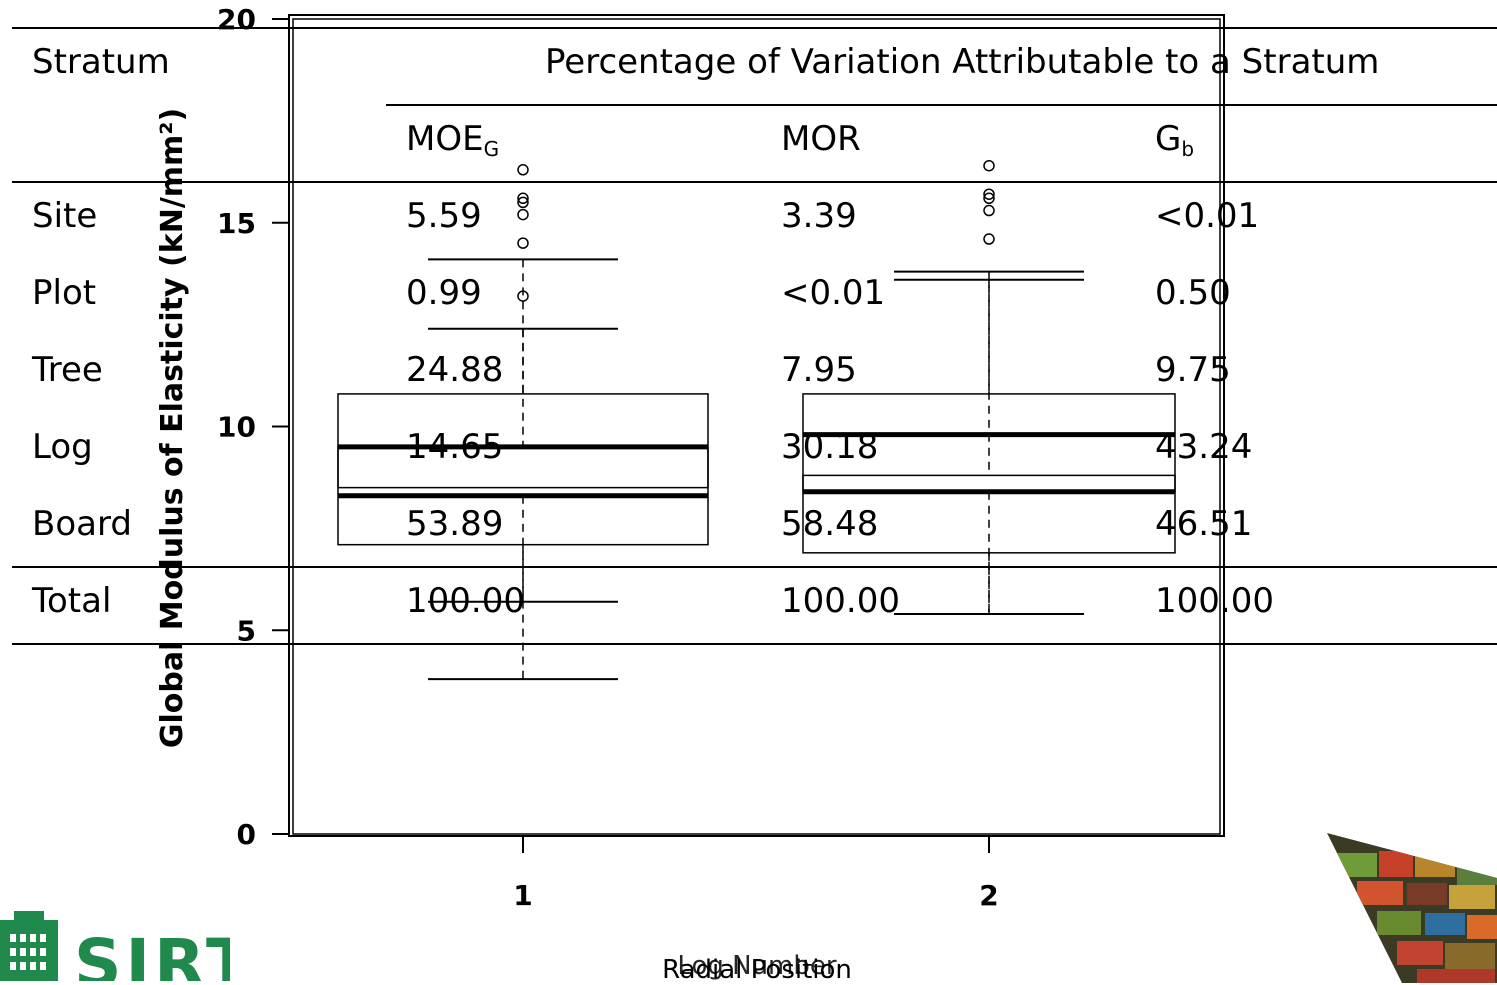  I want to click on x-axis-label-log: Log Number, so click(756, 966).